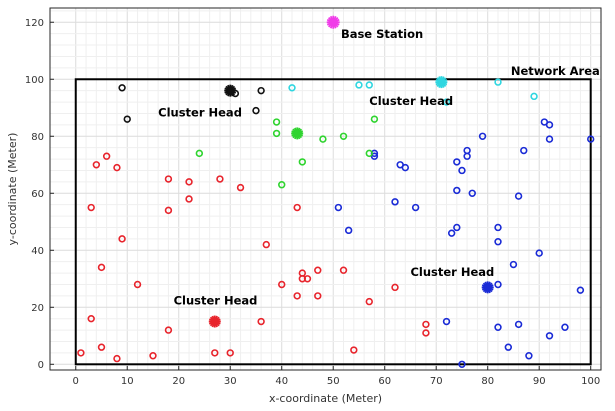 This screenshot has width=615, height=411. Describe the element at coordinates (384, 381) in the screenshot. I see `x-tick-label: 60` at that location.